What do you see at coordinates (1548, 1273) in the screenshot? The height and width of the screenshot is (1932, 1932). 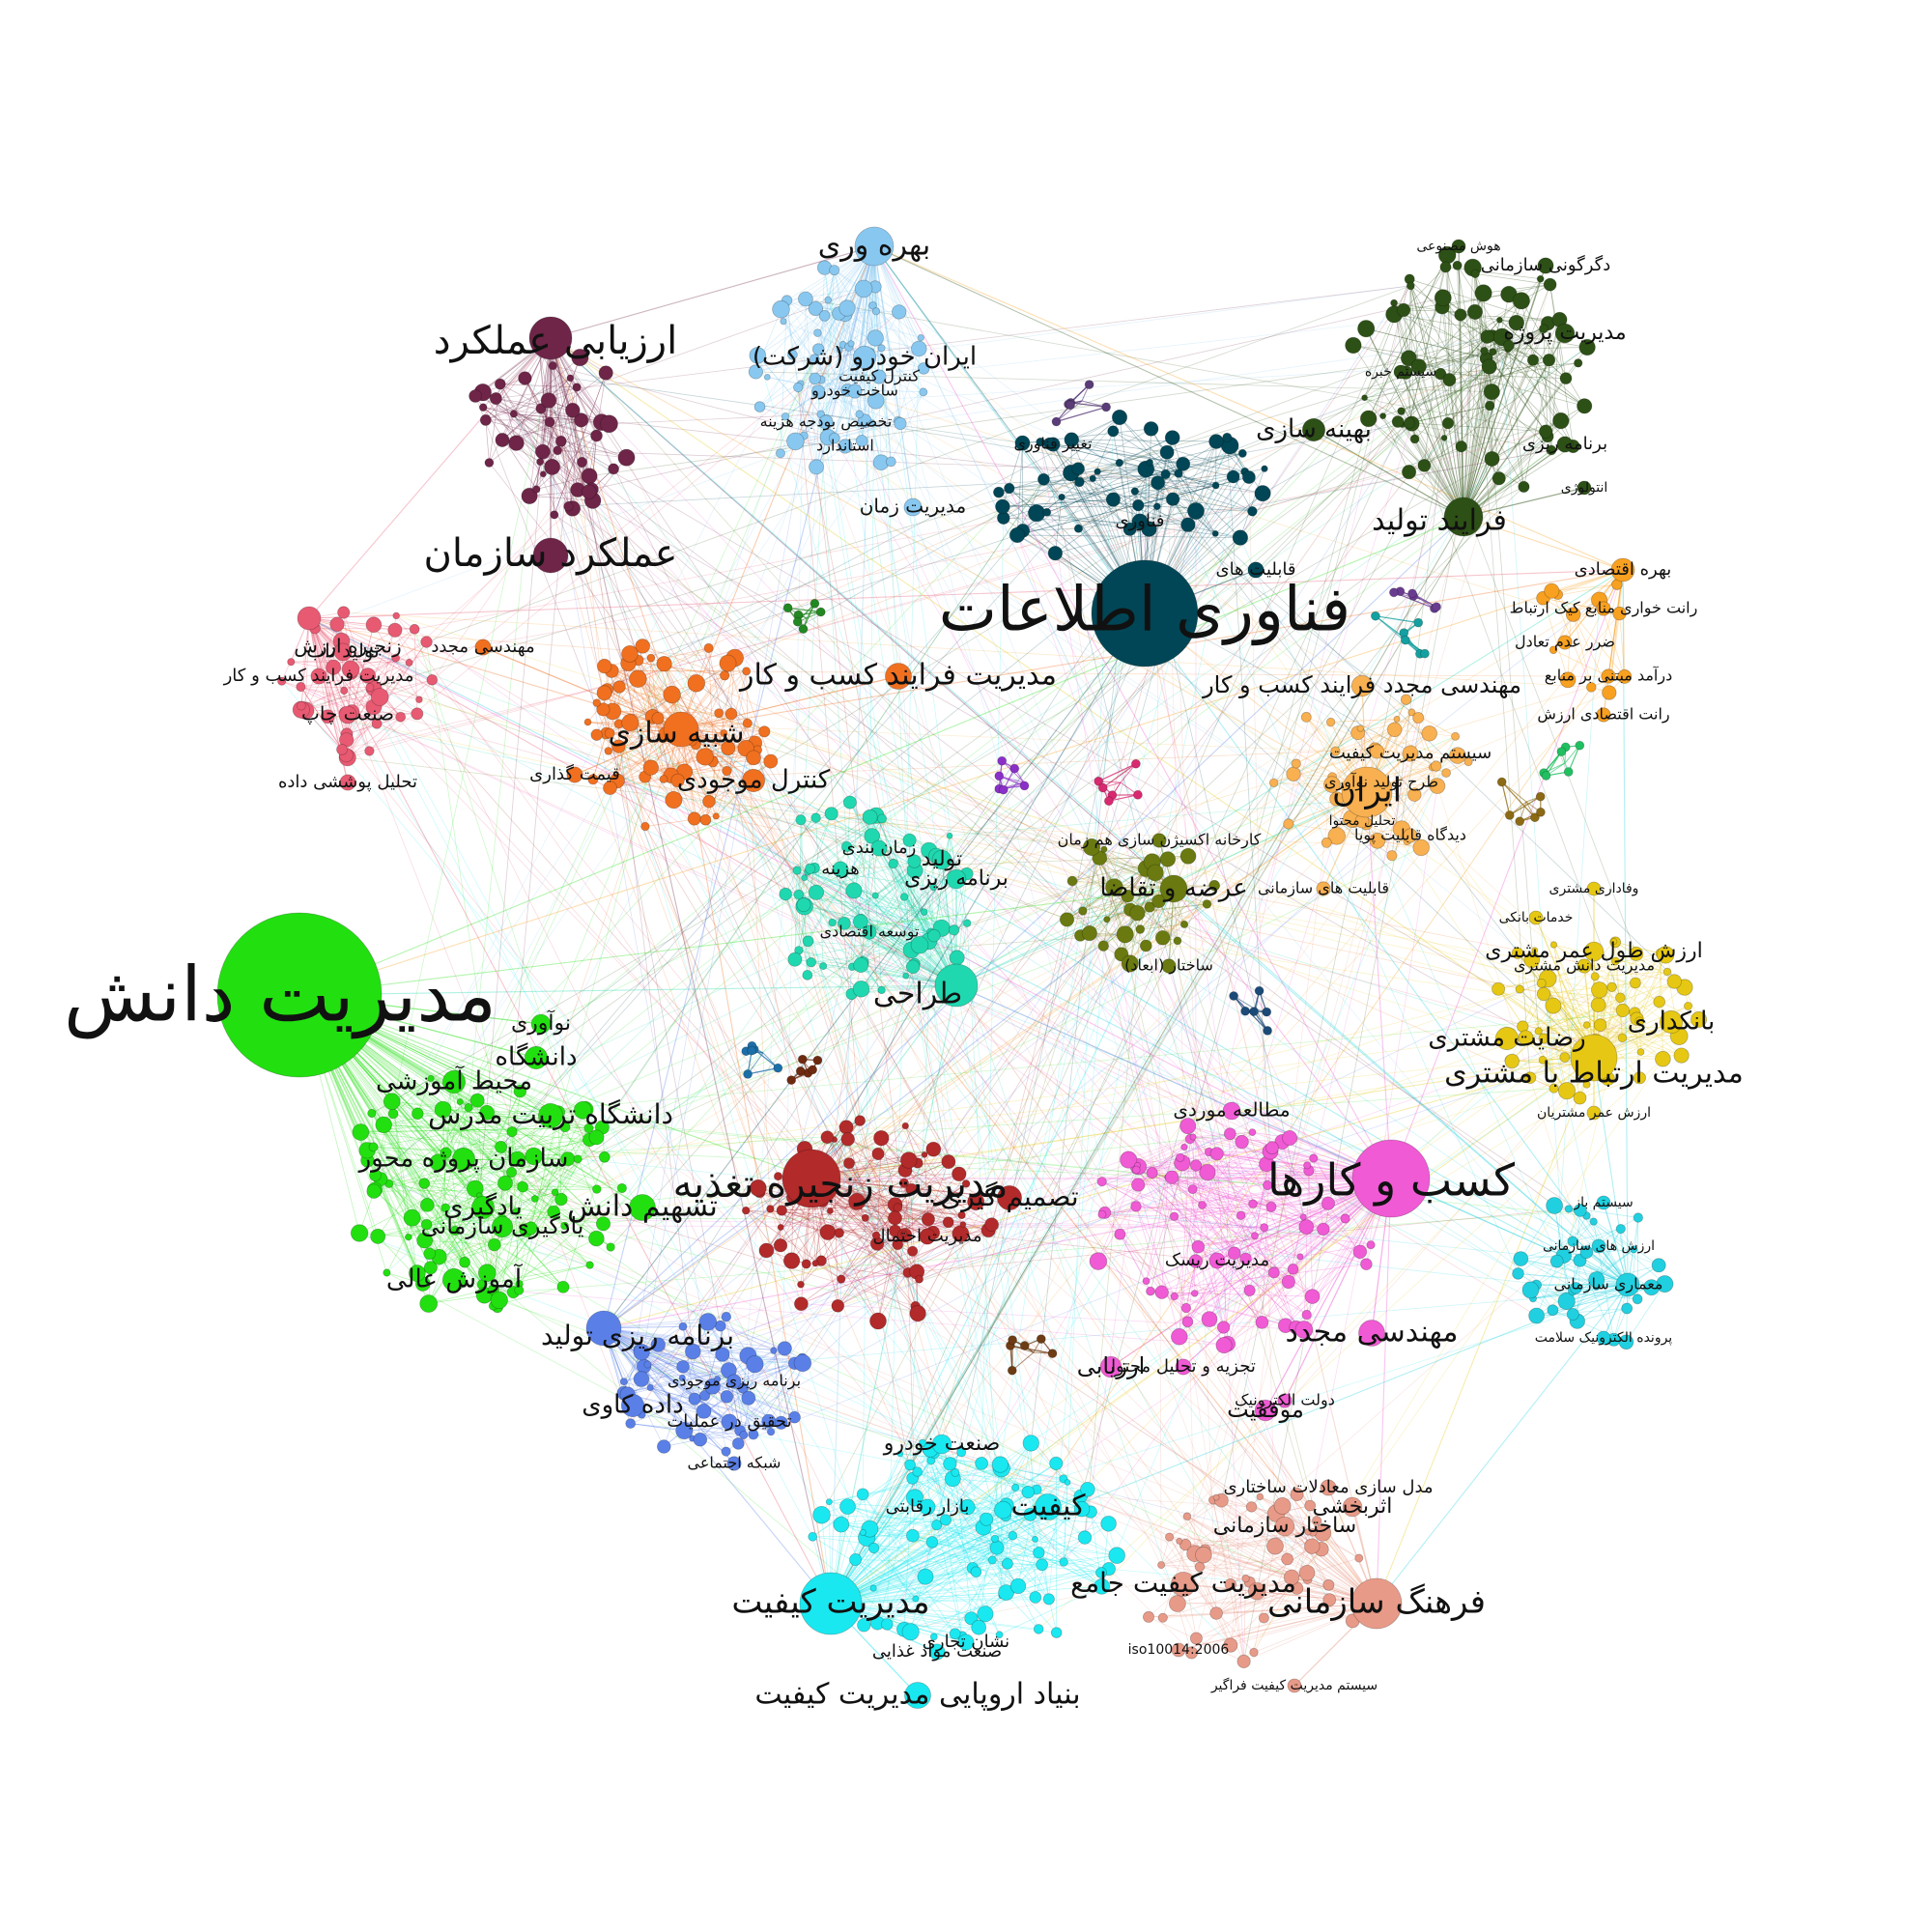 I see `edge-arch` at bounding box center [1548, 1273].